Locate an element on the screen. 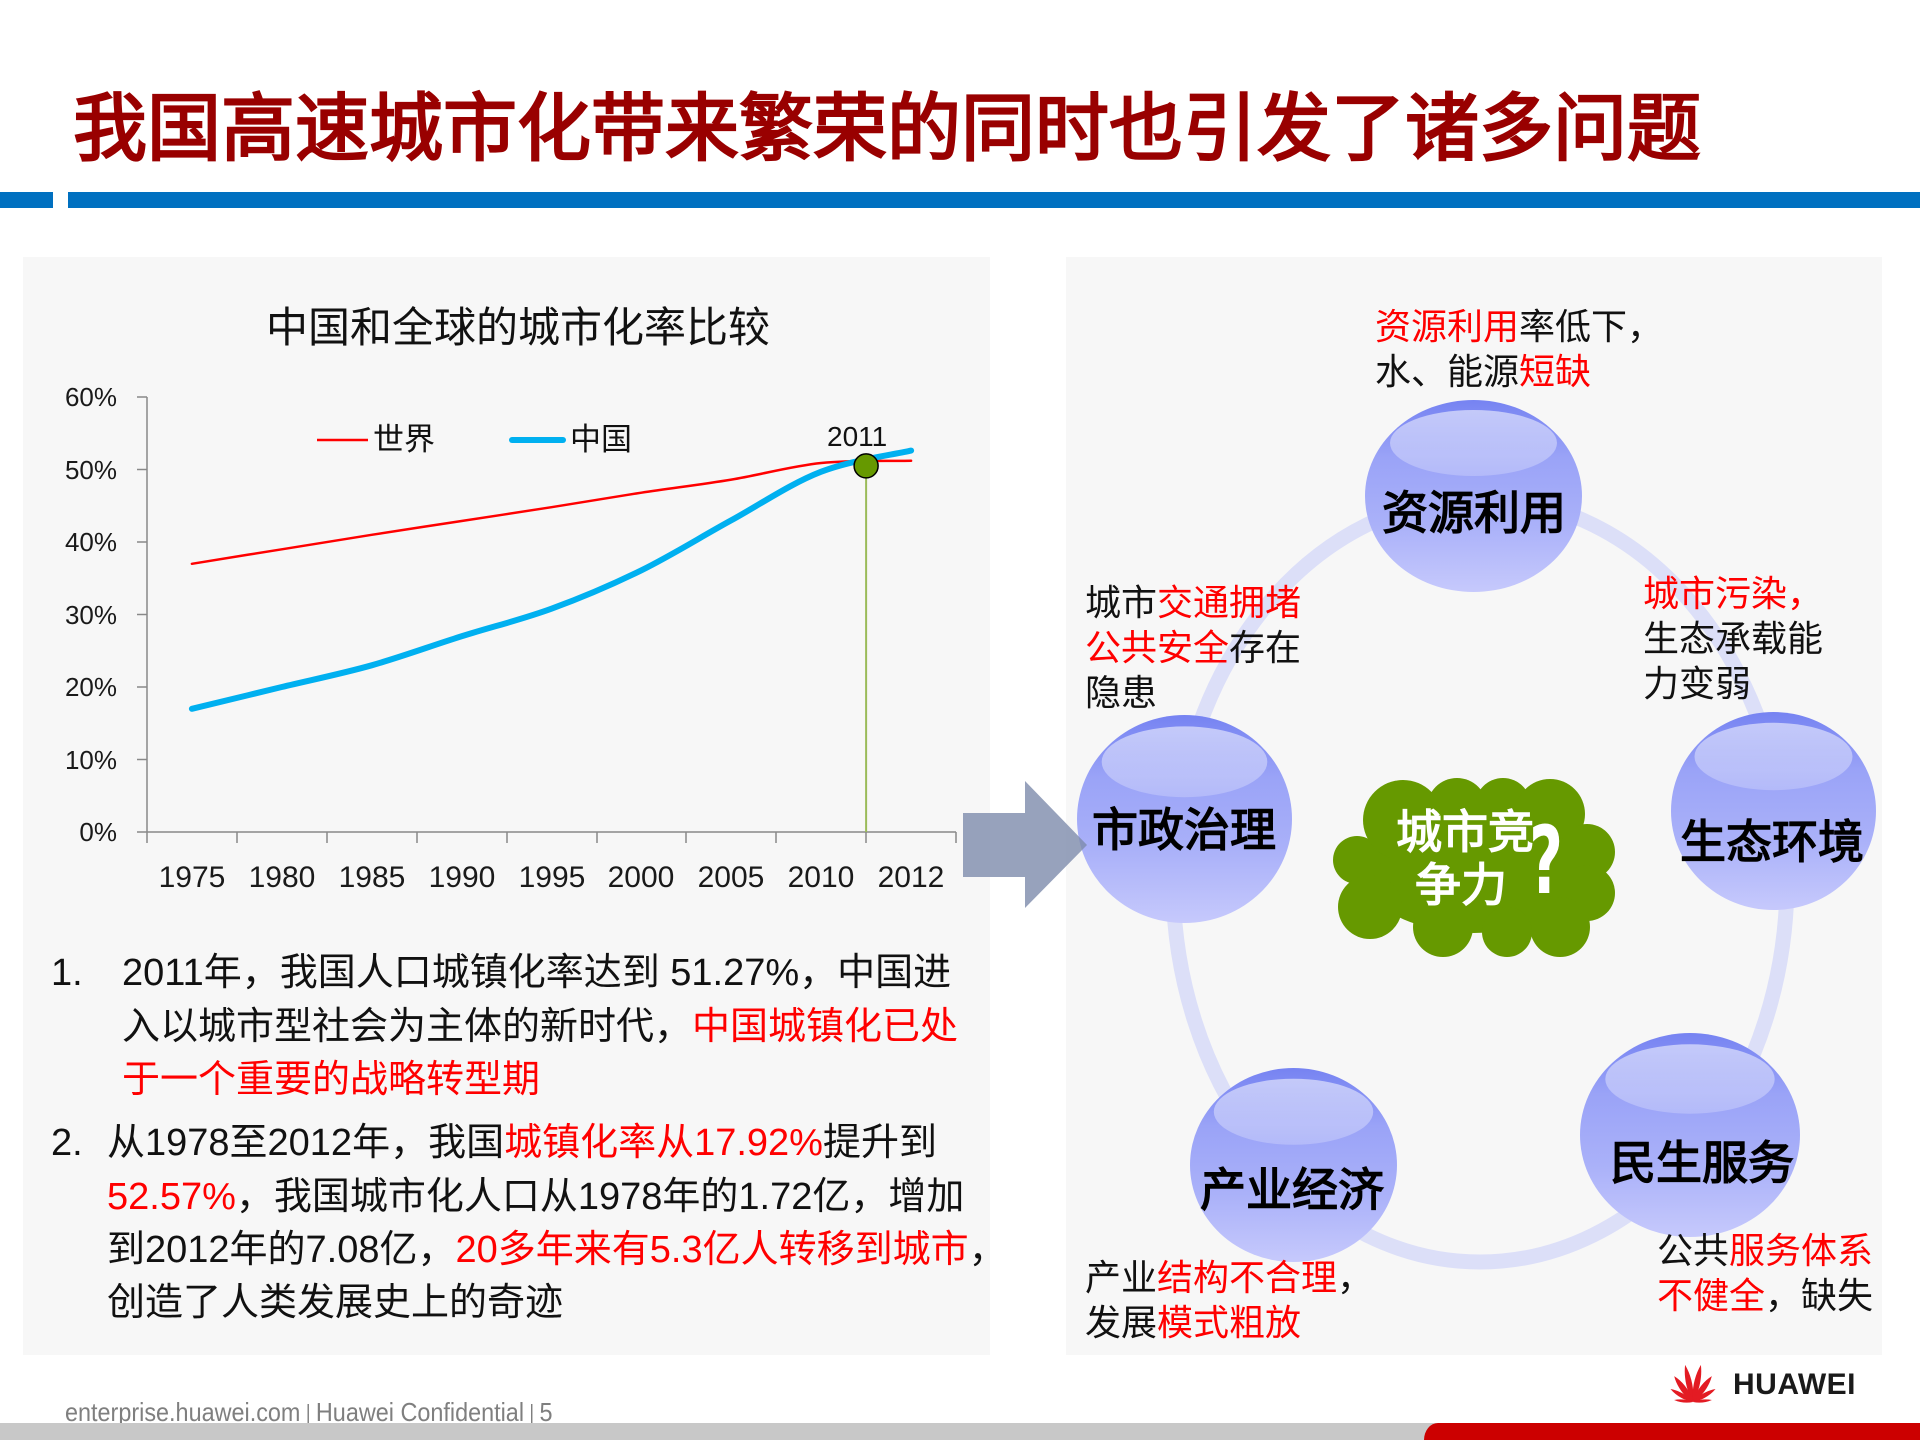 This screenshot has width=1920, height=1440. note-line: 不健全，缺失 is located at coordinates (1765, 1295).